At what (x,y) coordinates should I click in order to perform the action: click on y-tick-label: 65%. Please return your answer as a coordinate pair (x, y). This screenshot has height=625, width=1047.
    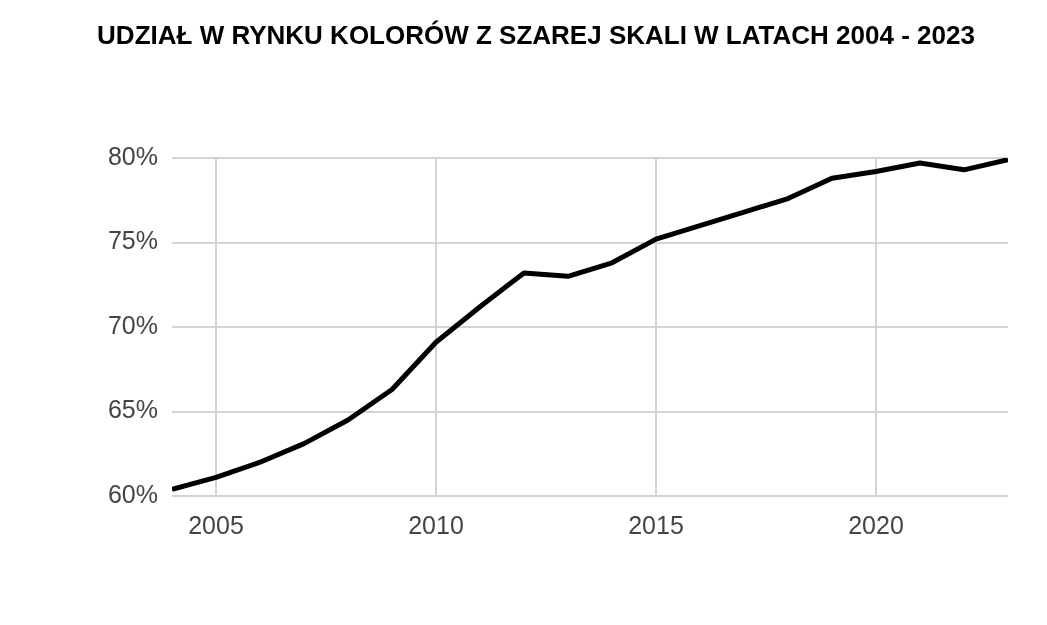
    Looking at the image, I should click on (132, 409).